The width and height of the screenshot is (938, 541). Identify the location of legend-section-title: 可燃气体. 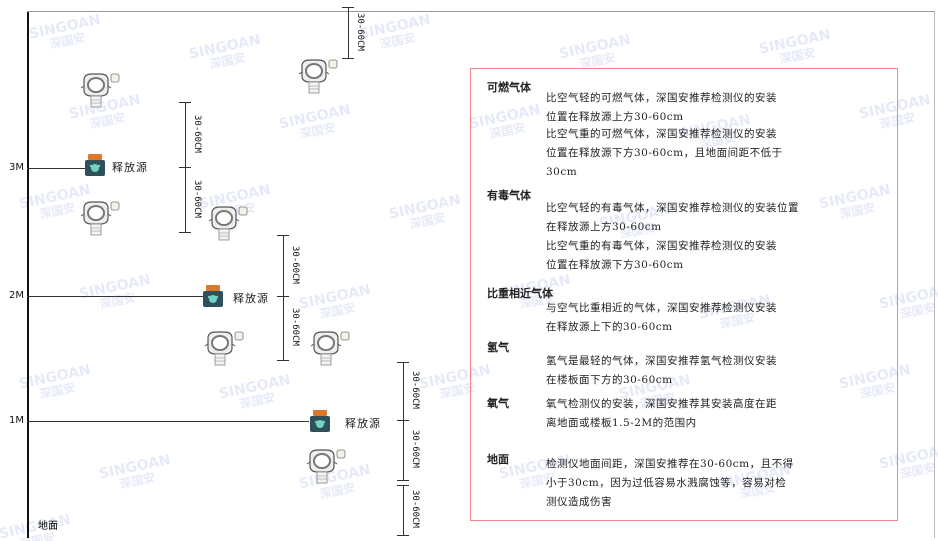
(509, 87).